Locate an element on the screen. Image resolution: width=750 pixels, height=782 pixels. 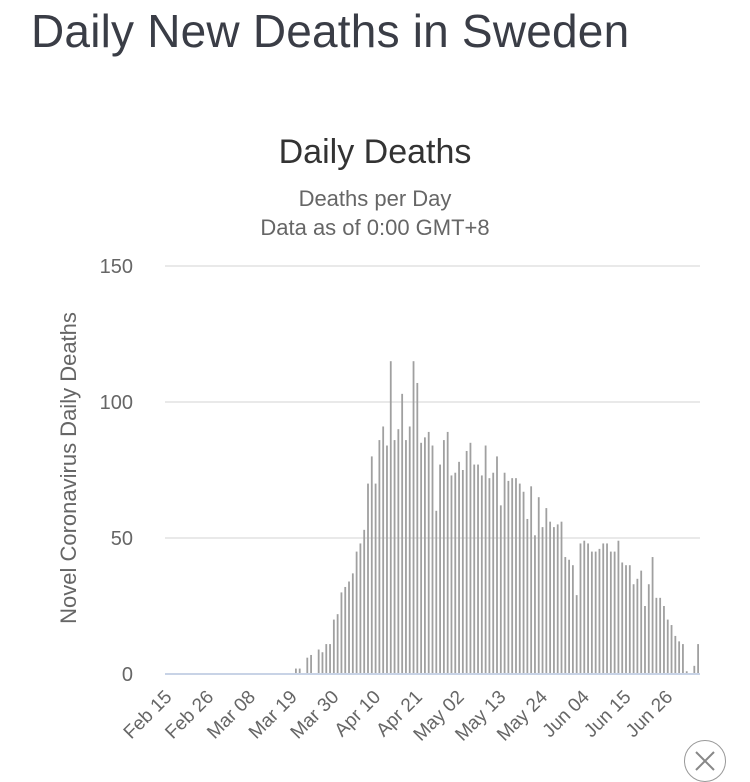
close-icon is located at coordinates (705, 761).